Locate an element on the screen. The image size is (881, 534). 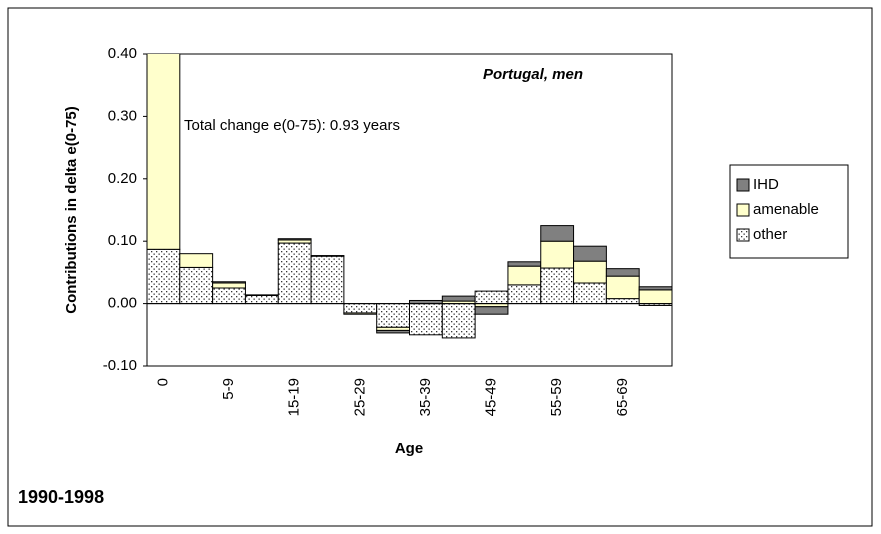
legend-label: amenable is located at coordinates (786, 209).